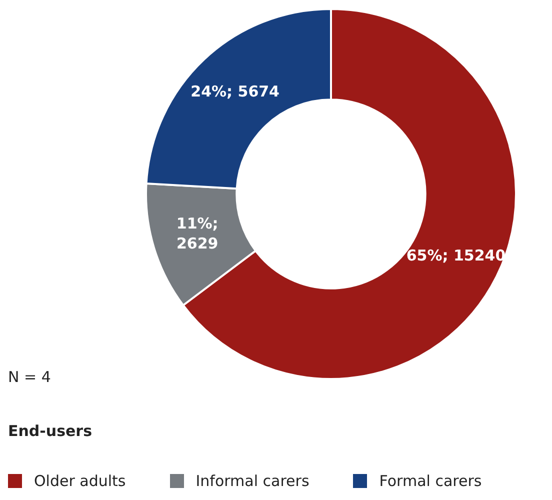  What do you see at coordinates (80, 481) in the screenshot?
I see `legend-label: Older adults` at bounding box center [80, 481].